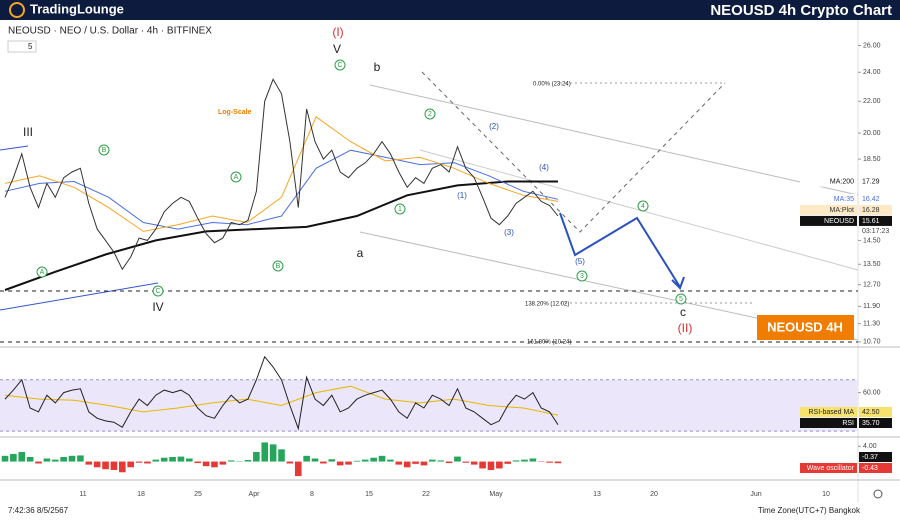 The height and width of the screenshot is (522, 900). Describe the element at coordinates (573, 152) in the screenshot. I see `projection-dashed` at that location.